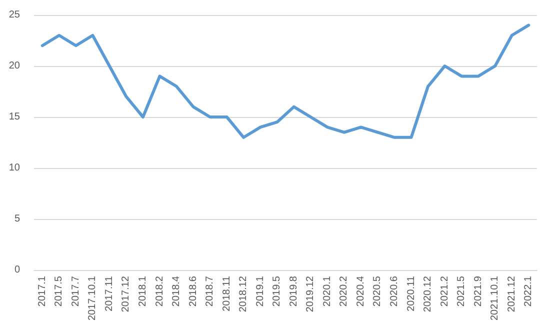 The height and width of the screenshot is (332, 554). I want to click on y-tick-label: 20, so click(14, 66).